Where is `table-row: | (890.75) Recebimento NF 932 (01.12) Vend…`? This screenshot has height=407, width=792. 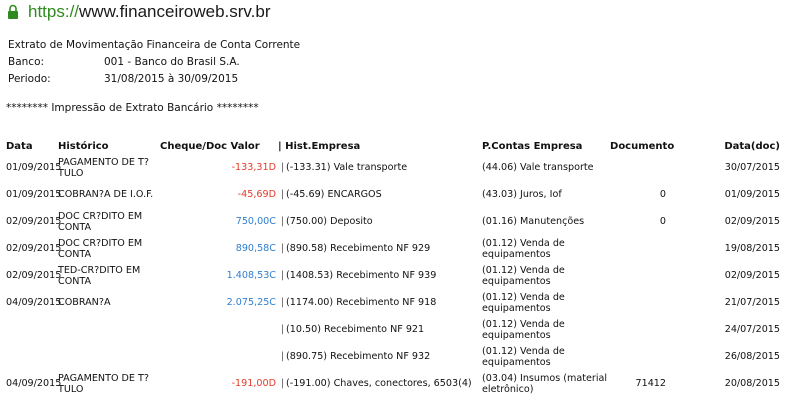
table-row: | (890.75) Recebimento NF 932 (01.12) Vend… is located at coordinates (396, 356).